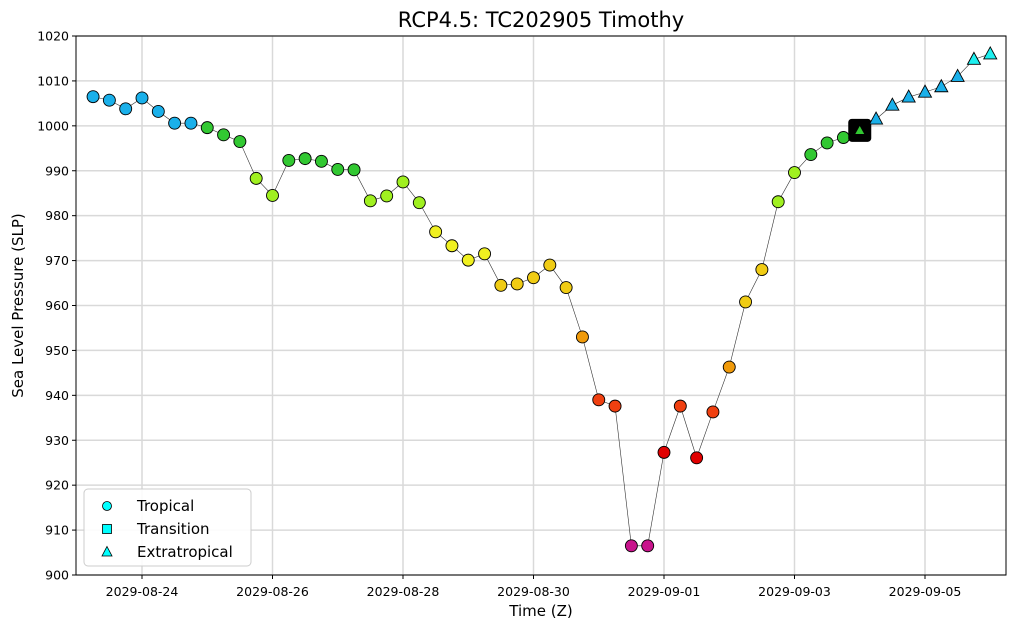 This screenshot has height=629, width=1015. What do you see at coordinates (57, 485) in the screenshot?
I see `y-tick-label: 920` at bounding box center [57, 485].